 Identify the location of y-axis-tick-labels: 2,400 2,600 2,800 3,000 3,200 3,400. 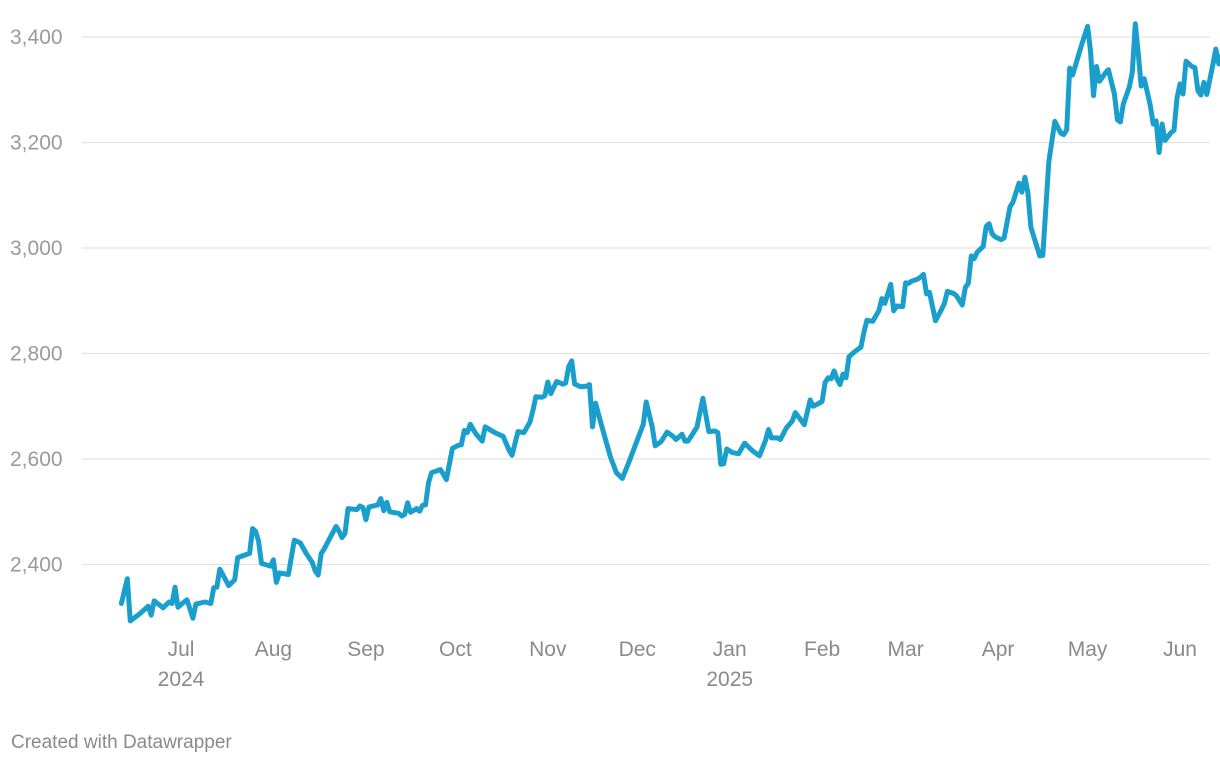
(36, 301).